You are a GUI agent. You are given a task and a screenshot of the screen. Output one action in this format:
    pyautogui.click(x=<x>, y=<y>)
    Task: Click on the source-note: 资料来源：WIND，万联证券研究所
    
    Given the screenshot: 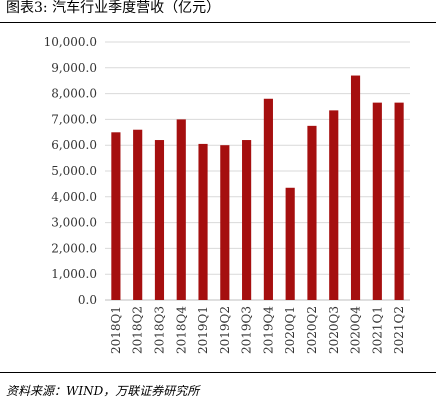 What is the action you would take?
    pyautogui.click(x=103, y=391)
    